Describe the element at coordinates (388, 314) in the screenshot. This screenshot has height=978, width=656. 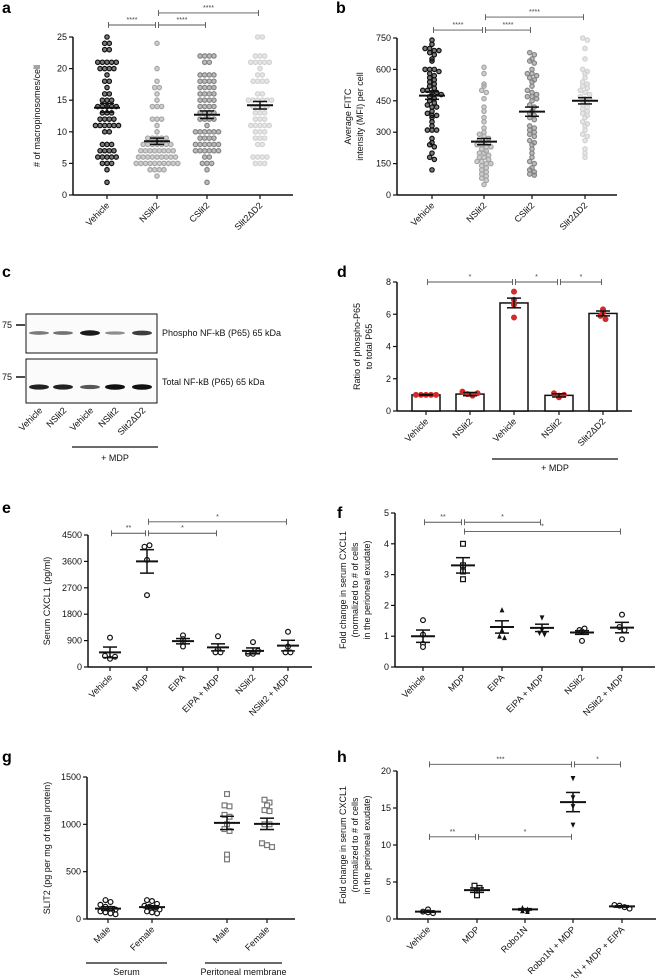
I see `y-tick-label: 6` at that location.